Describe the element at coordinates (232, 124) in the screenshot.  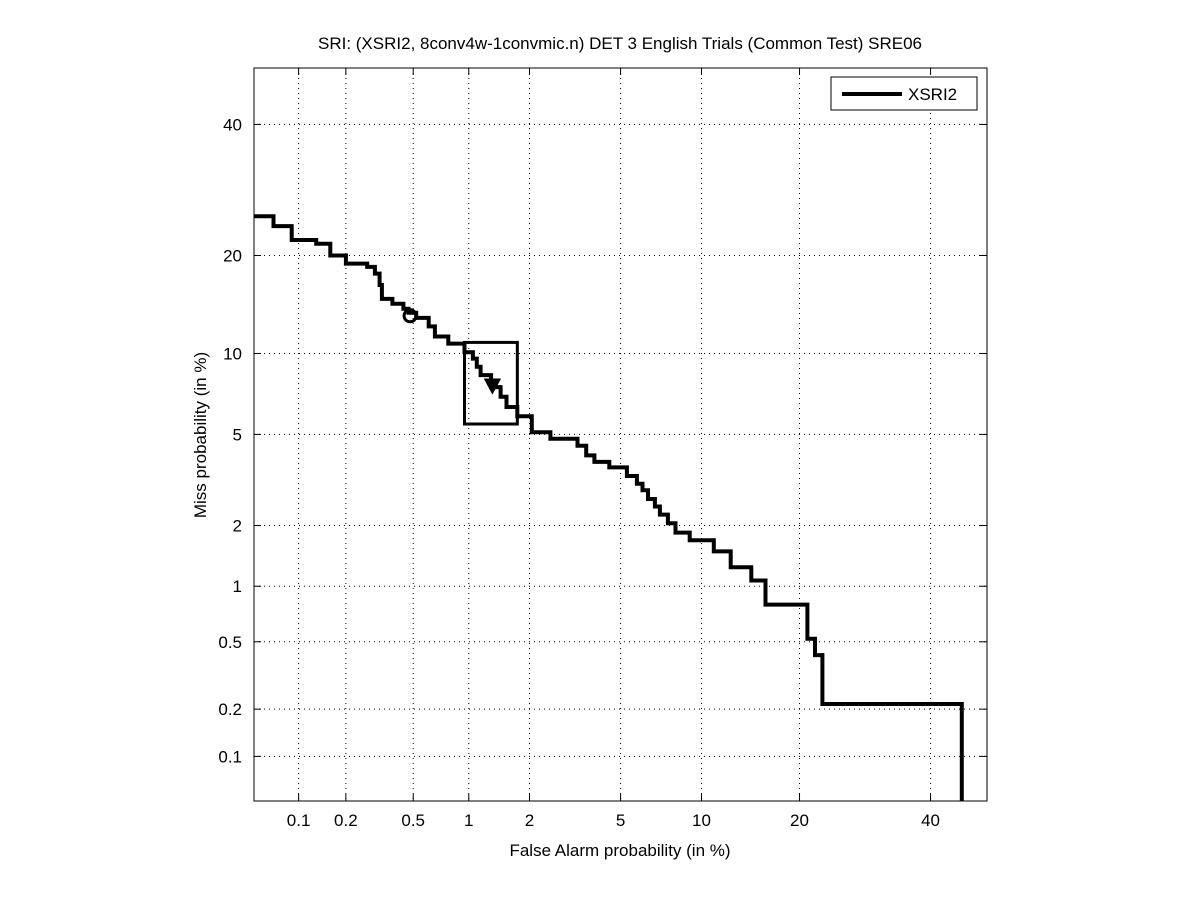
I see `y-tick-label: 40` at that location.